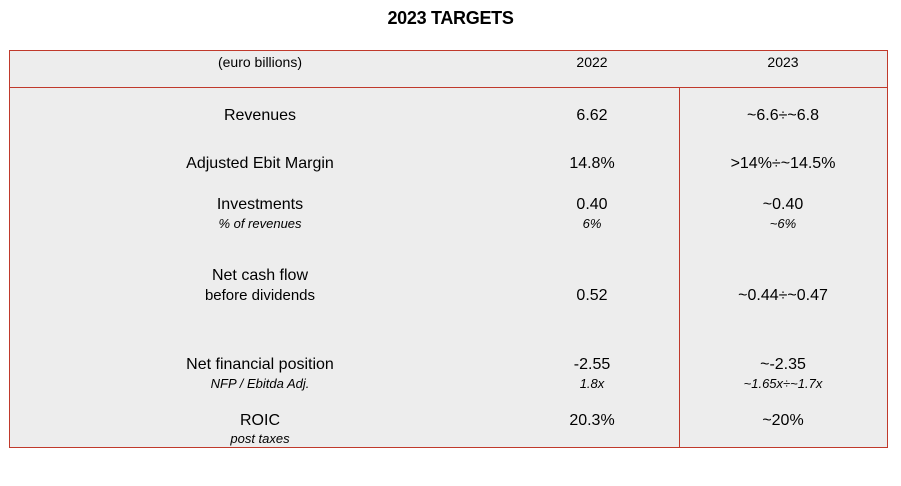 The height and width of the screenshot is (486, 901). Describe the element at coordinates (592, 204) in the screenshot. I see `row-investments-2022: 0.40` at that location.